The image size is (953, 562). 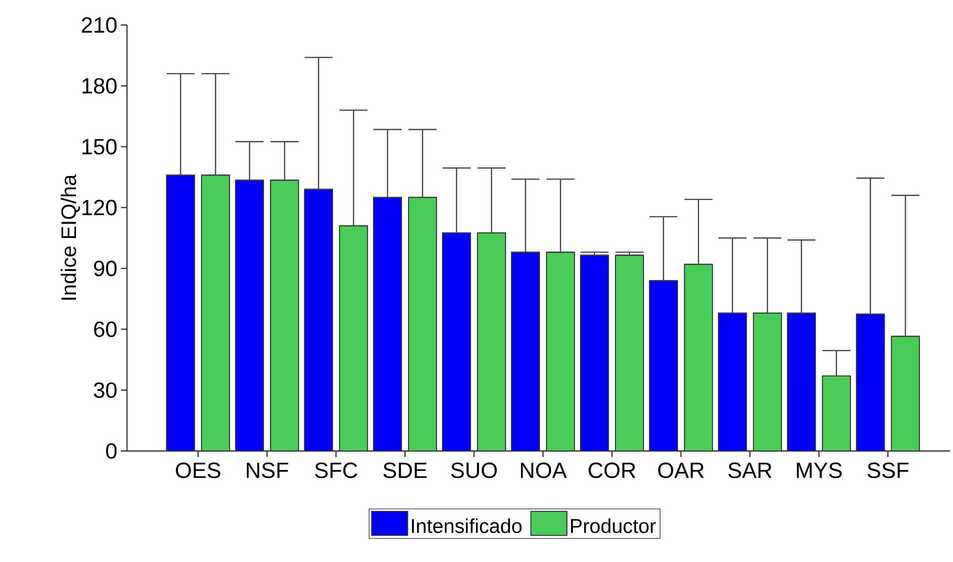 I want to click on y-tick-label: 0, so click(x=111, y=451).